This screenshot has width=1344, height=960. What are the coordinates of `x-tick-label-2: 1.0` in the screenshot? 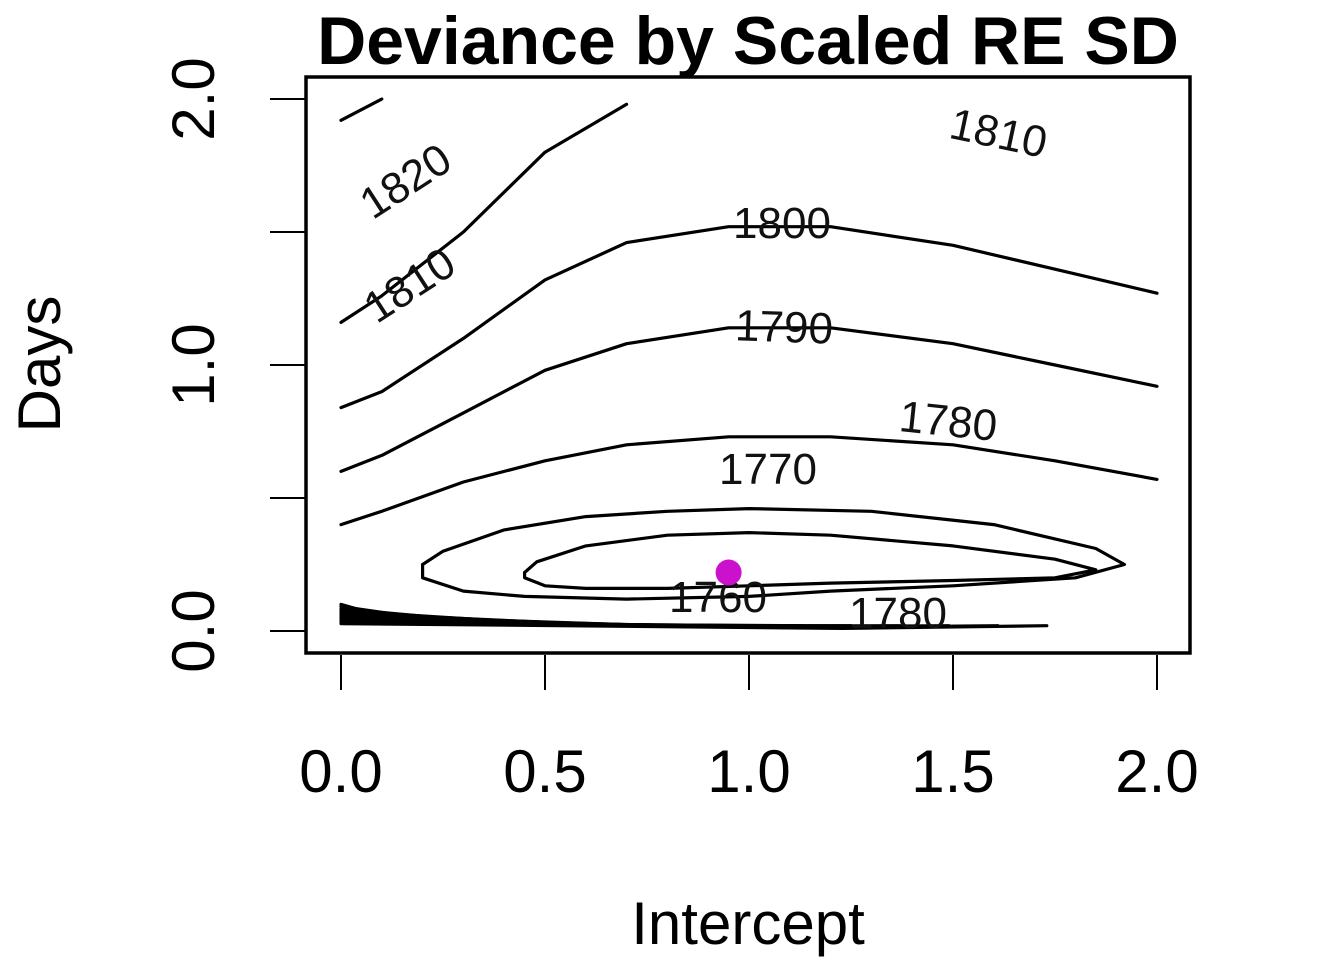 It's located at (748, 771).